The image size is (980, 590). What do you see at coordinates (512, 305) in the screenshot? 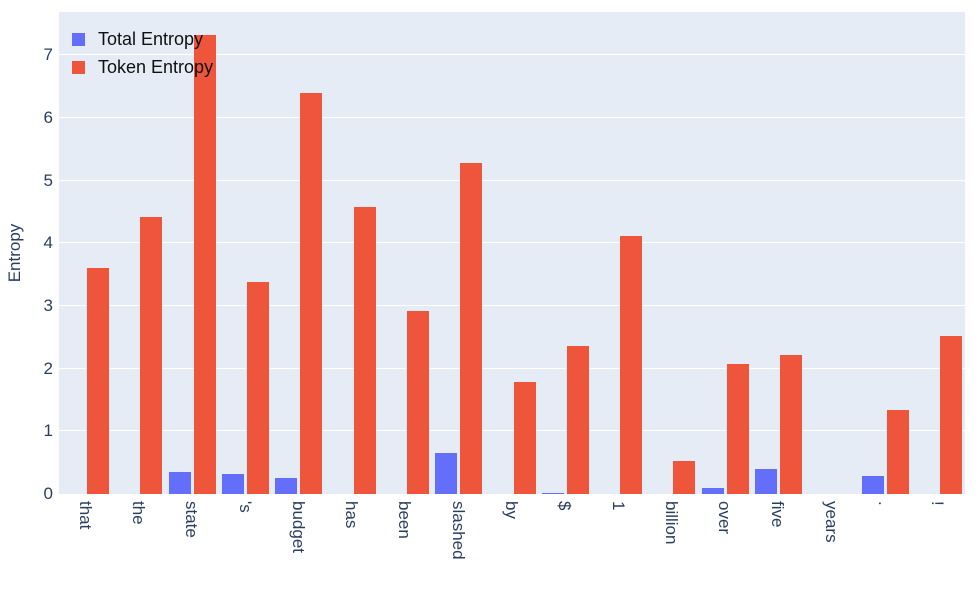
I see `gridline-y3` at bounding box center [512, 305].